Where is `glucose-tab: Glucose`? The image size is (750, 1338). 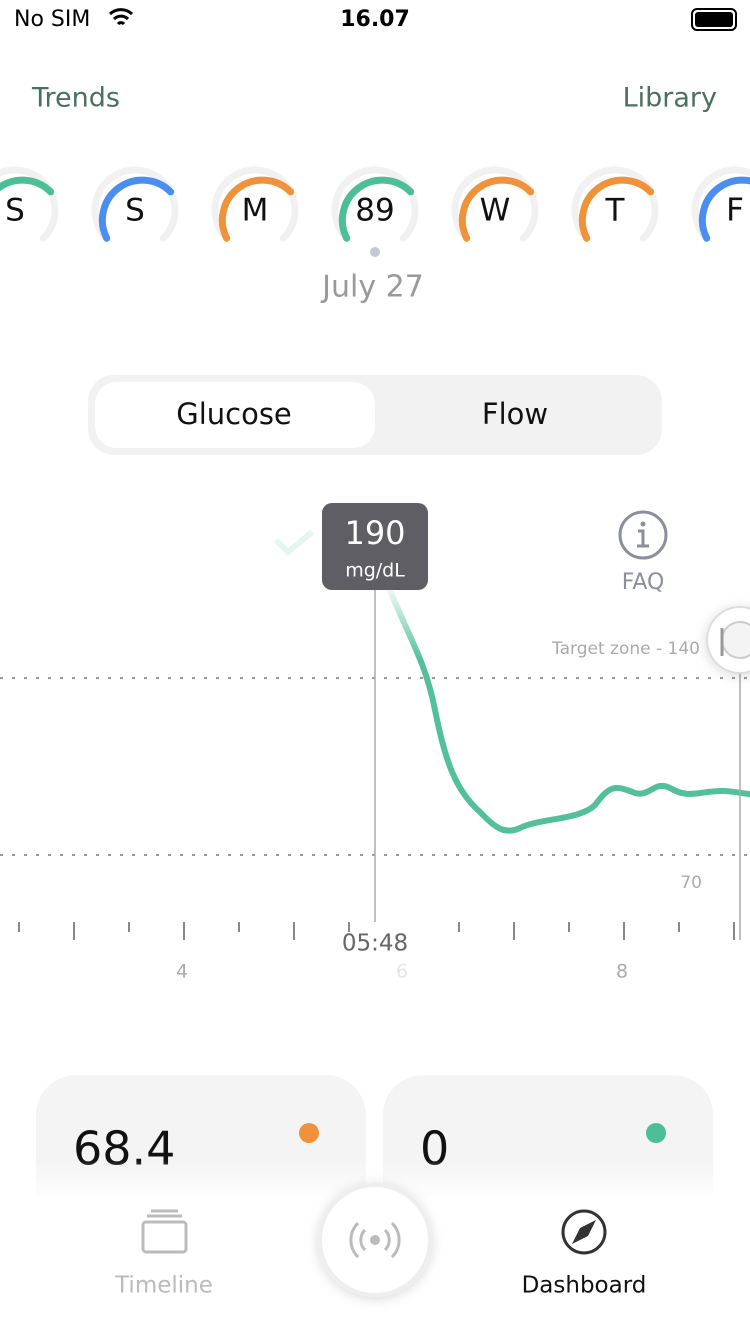 glucose-tab: Glucose is located at coordinates (234, 414).